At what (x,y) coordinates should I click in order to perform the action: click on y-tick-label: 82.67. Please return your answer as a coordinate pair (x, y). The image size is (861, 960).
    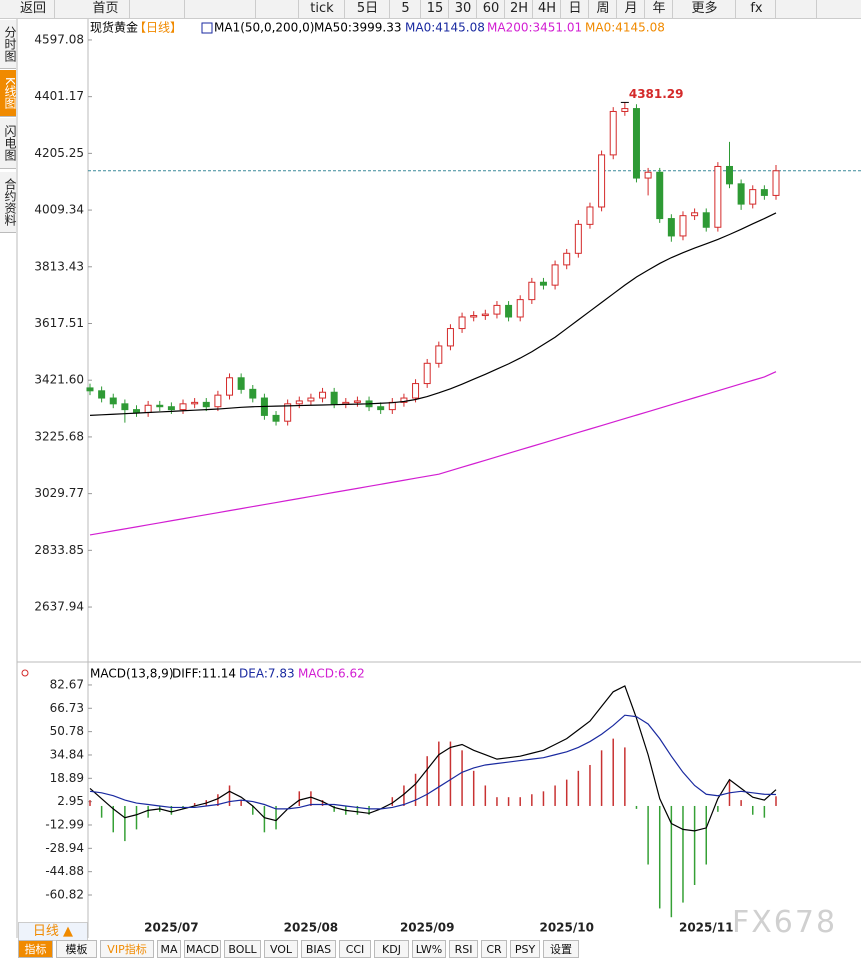
    Looking at the image, I should click on (67, 684).